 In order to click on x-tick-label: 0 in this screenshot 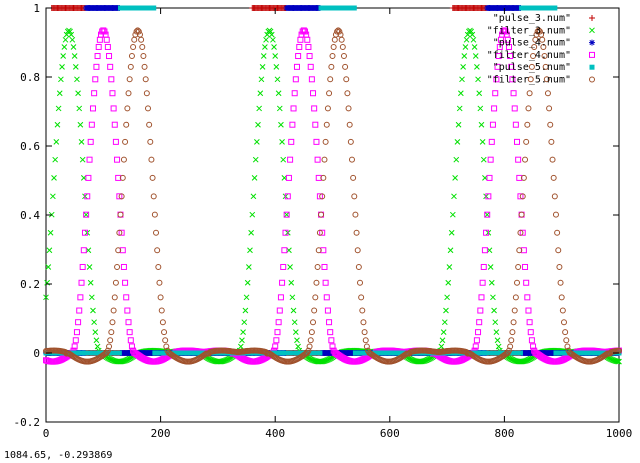, I will do `click(46, 433)`.